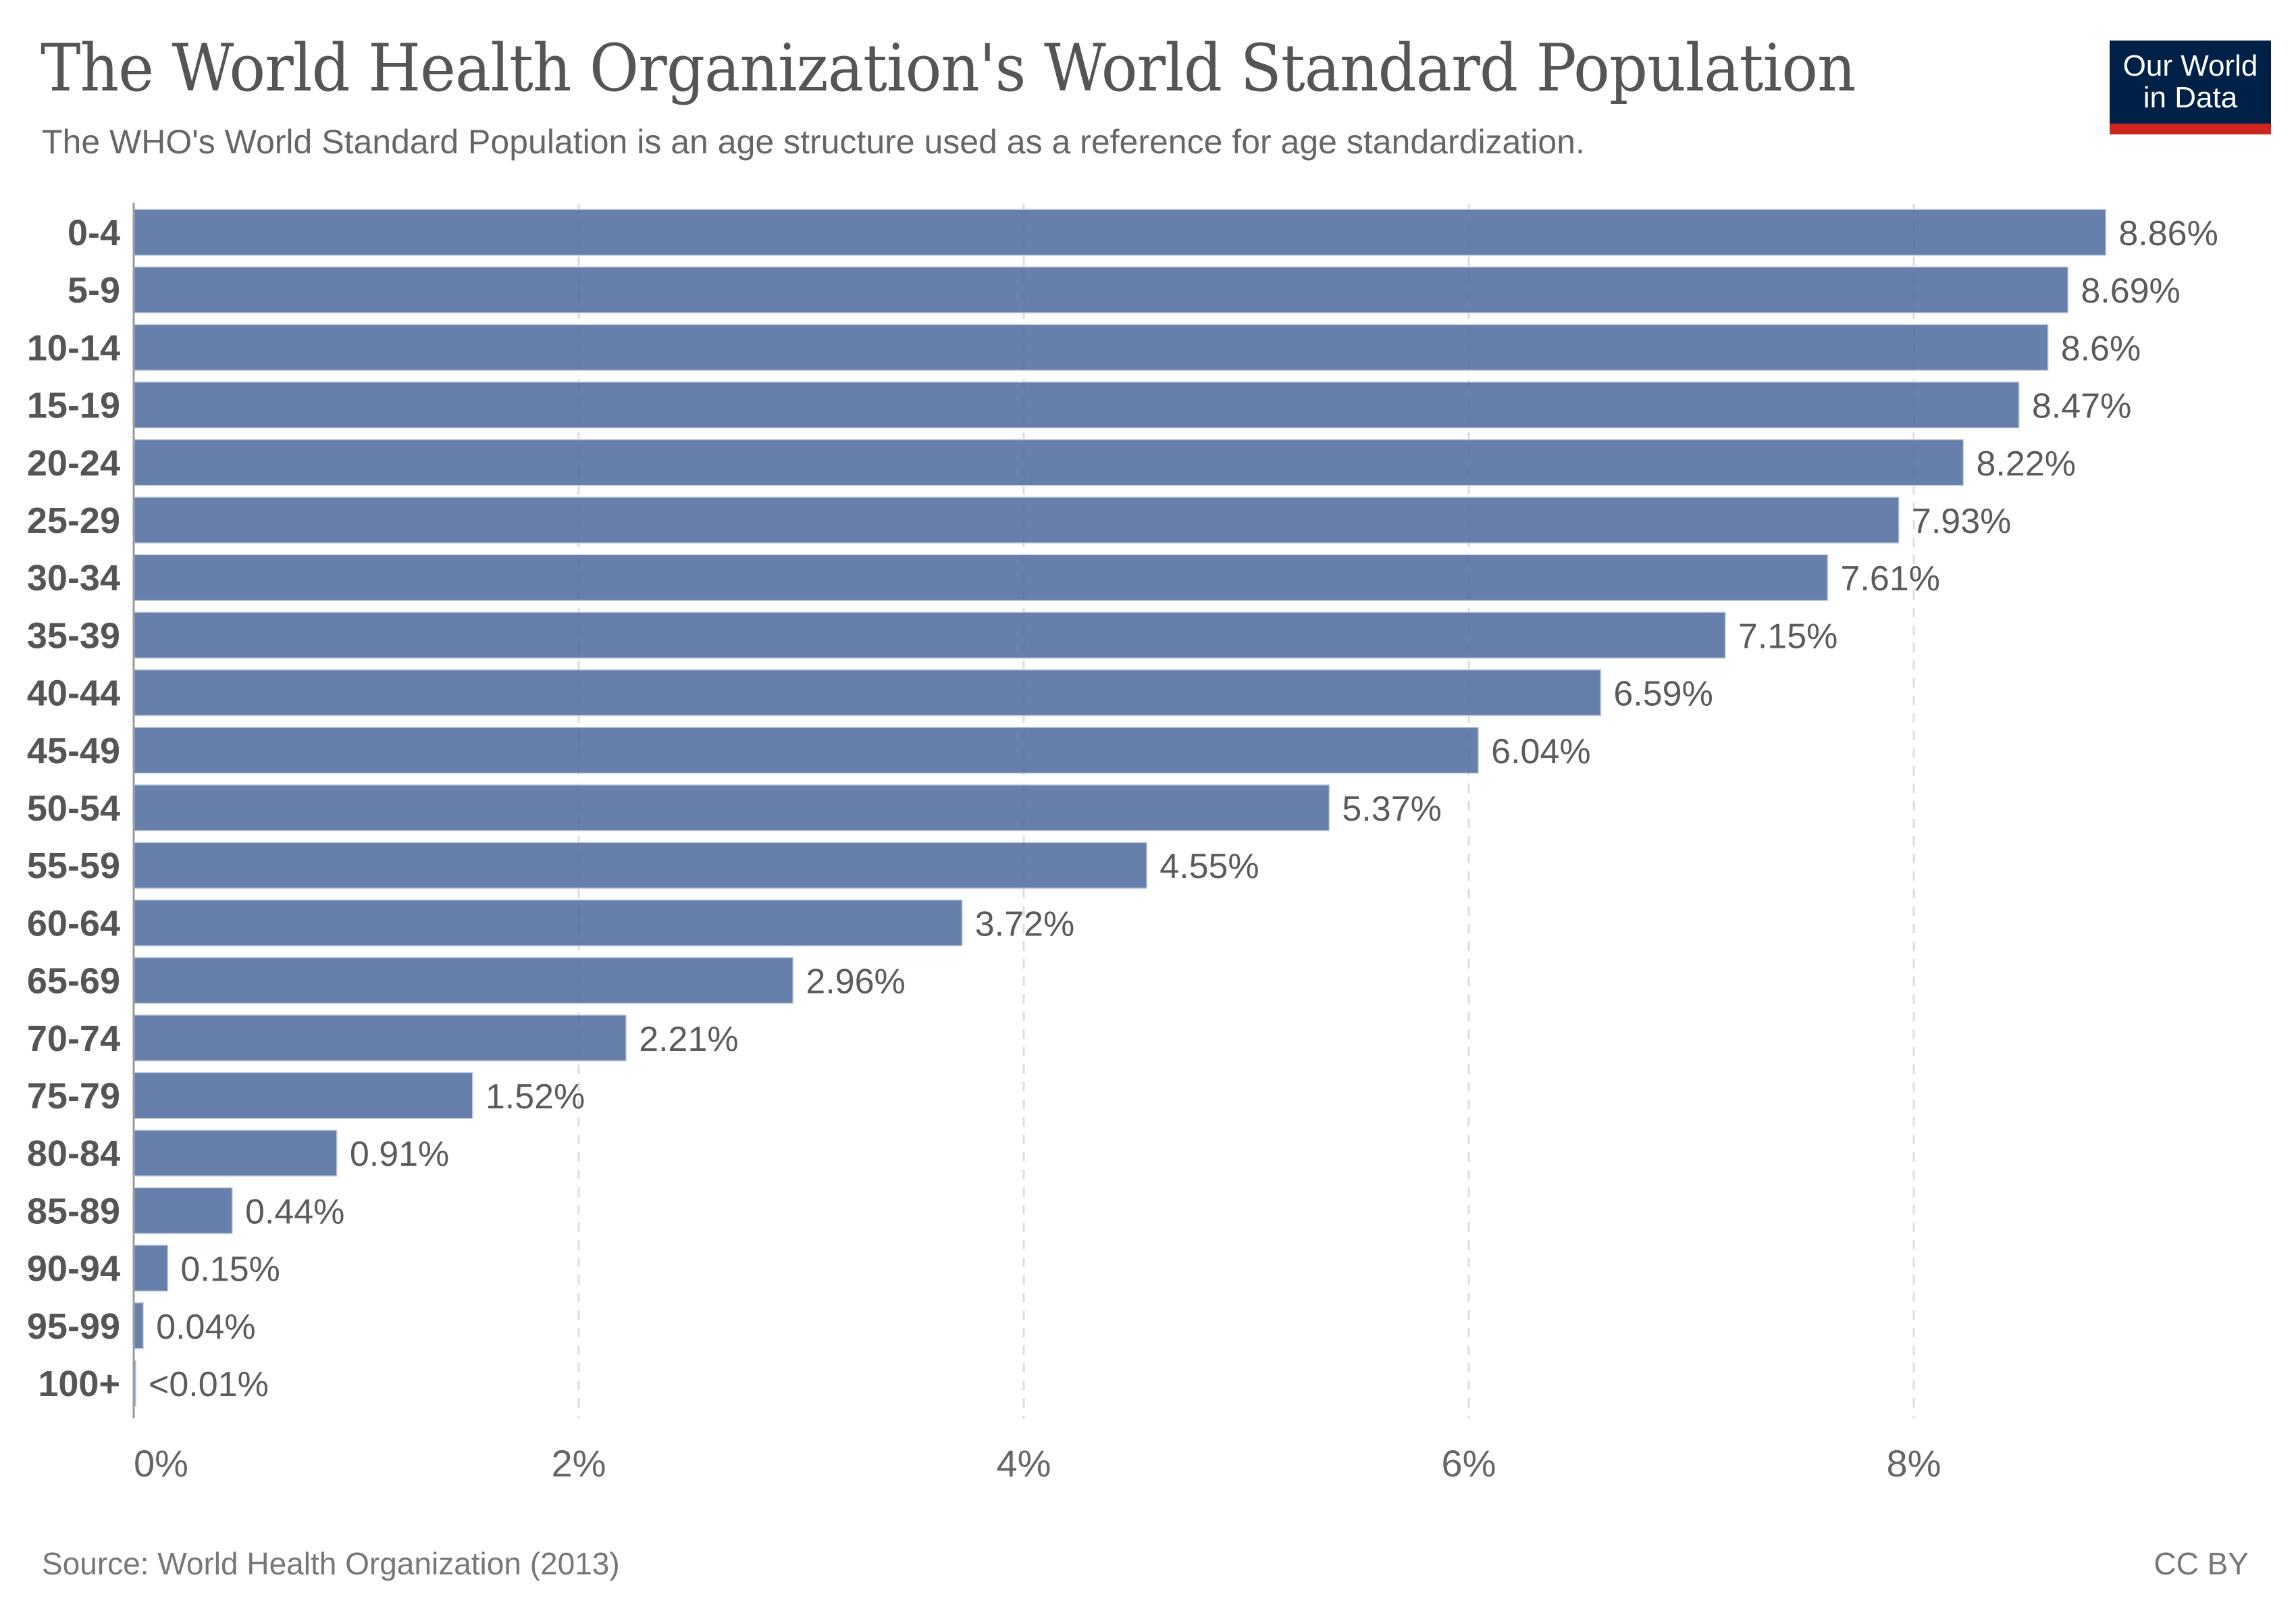  What do you see at coordinates (2081, 406) in the screenshot?
I see `value-label: 8.47%` at bounding box center [2081, 406].